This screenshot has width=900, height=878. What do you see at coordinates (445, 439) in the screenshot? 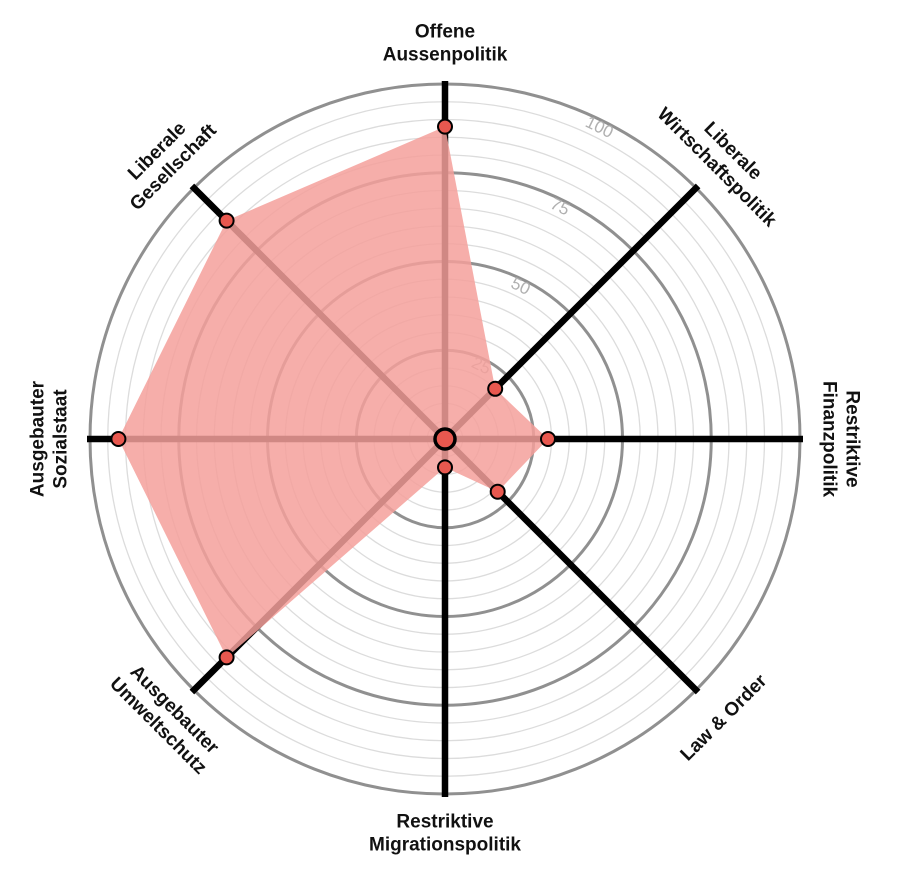
I see `center-point` at bounding box center [445, 439].